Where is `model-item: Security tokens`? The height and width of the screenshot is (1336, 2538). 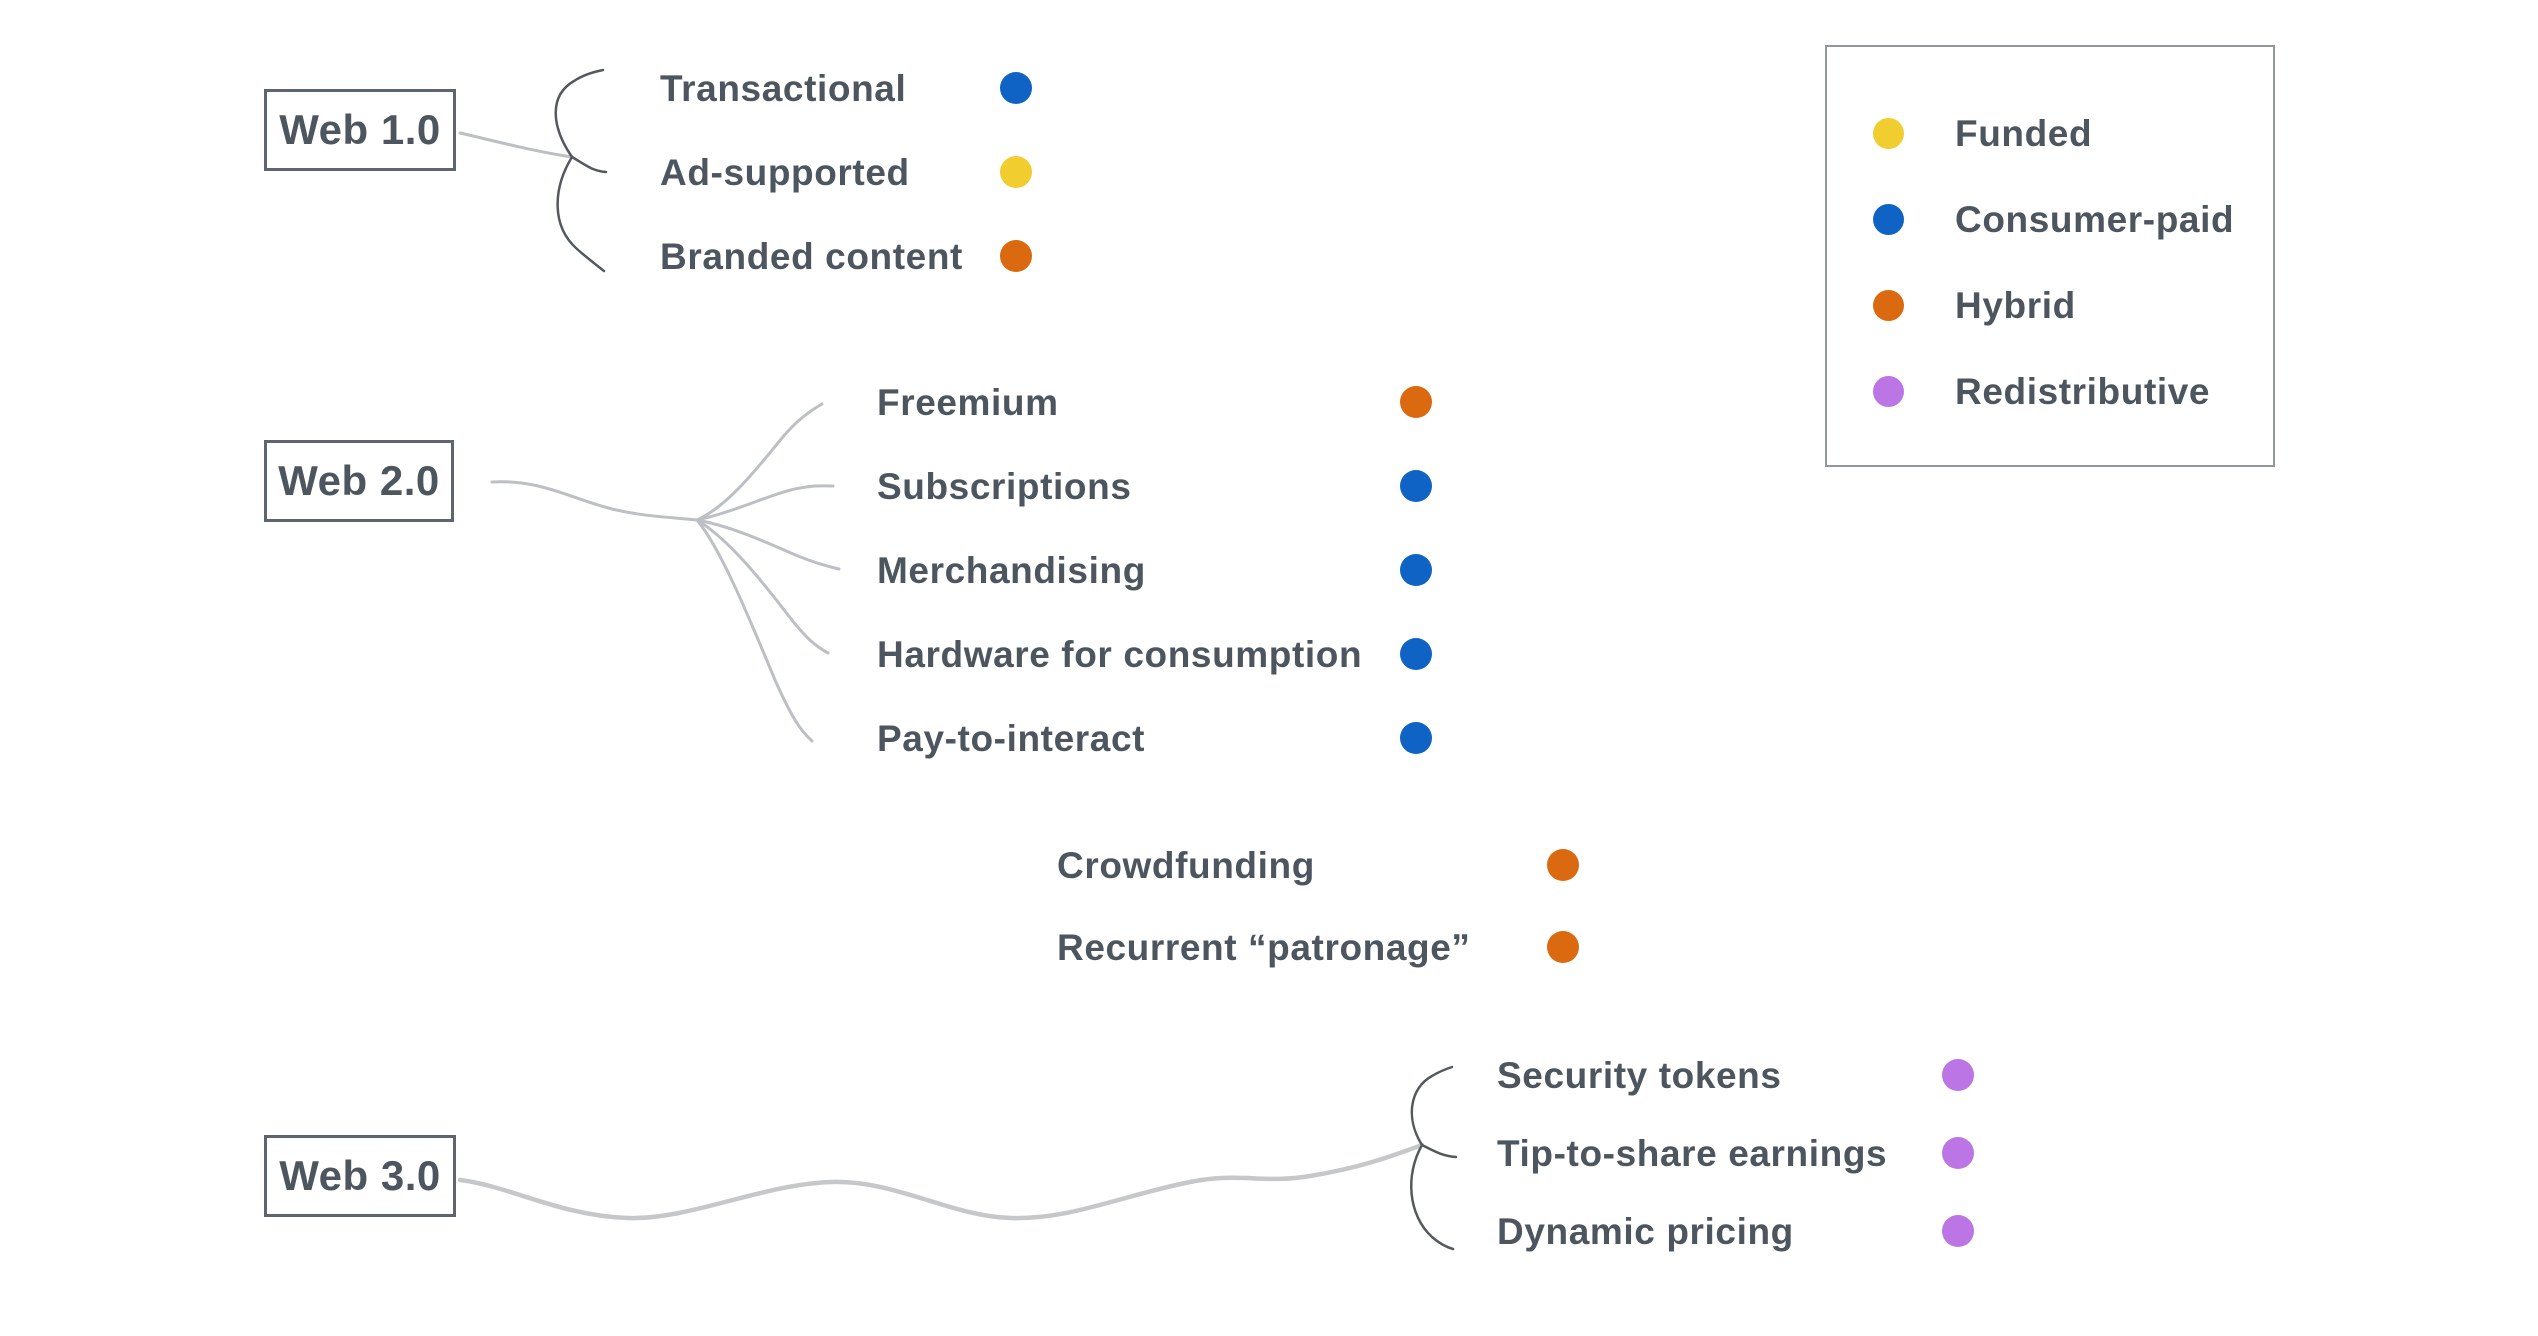 model-item: Security tokens is located at coordinates (1735, 1075).